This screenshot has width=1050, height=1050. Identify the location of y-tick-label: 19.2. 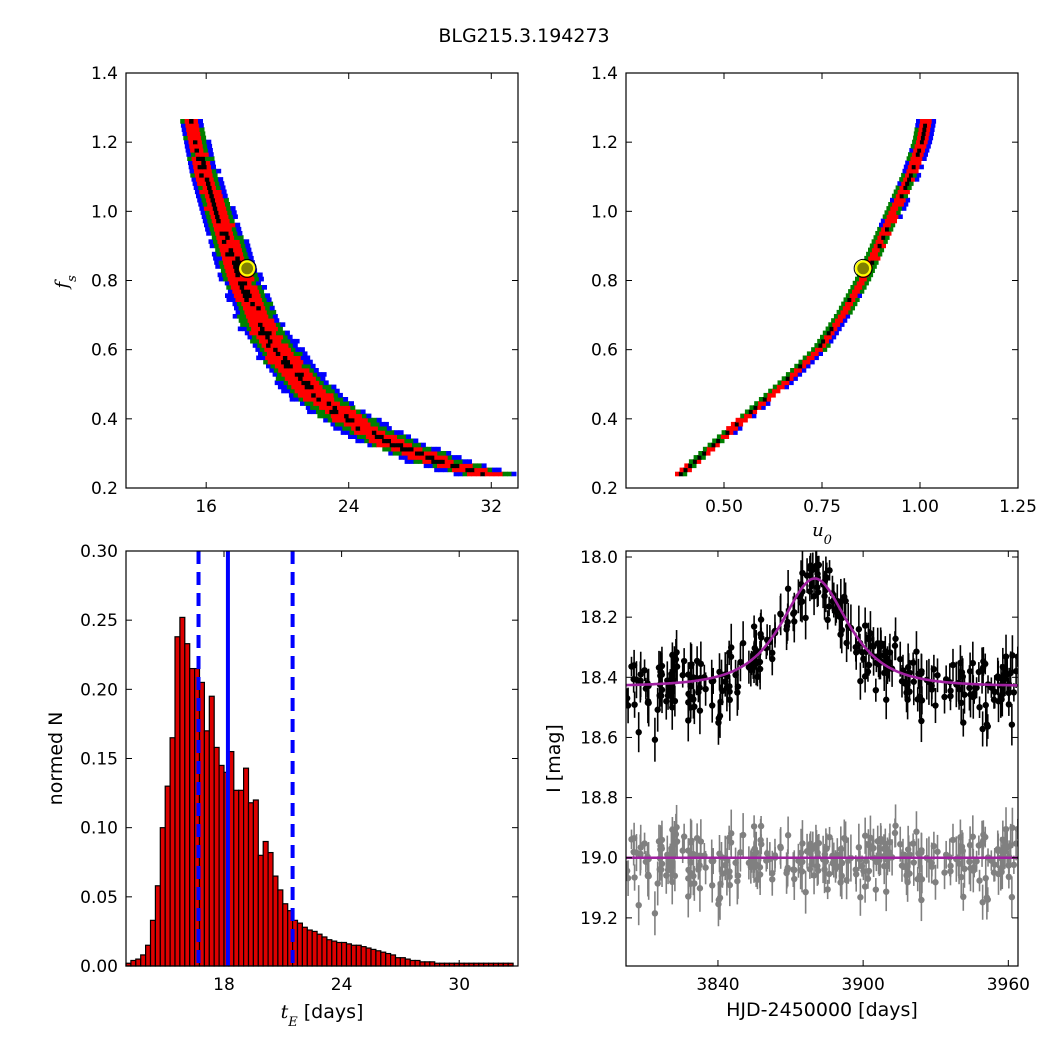
(599, 919).